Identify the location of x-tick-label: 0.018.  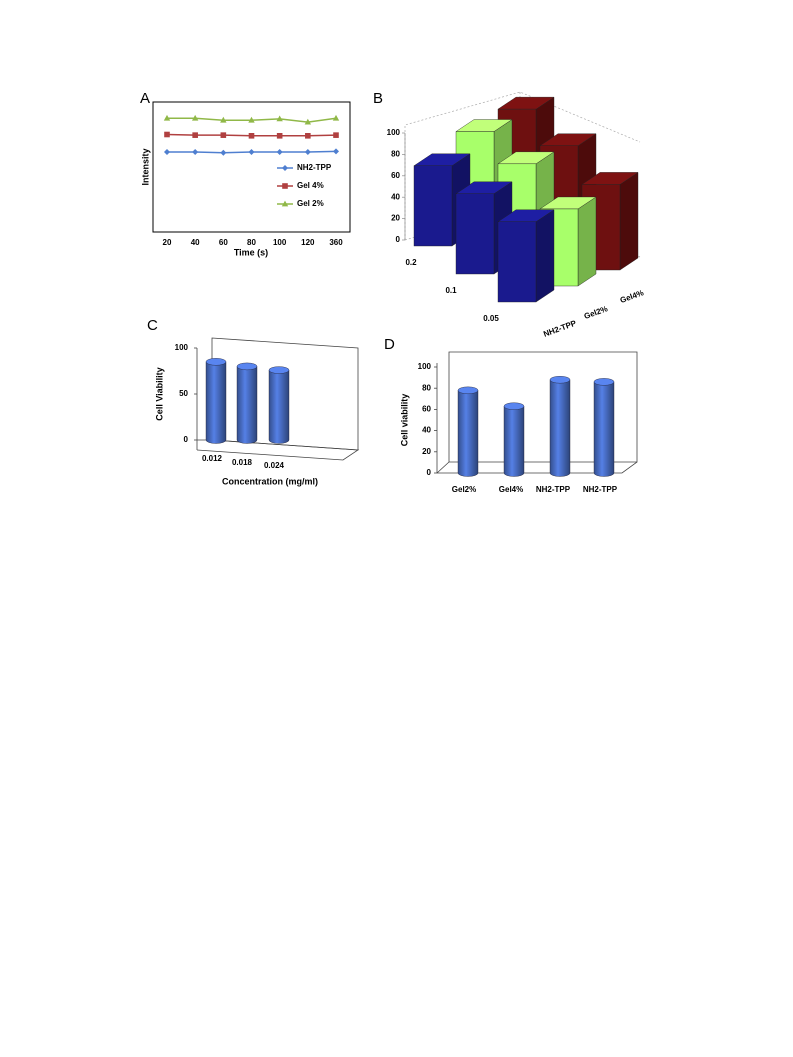
(242, 462).